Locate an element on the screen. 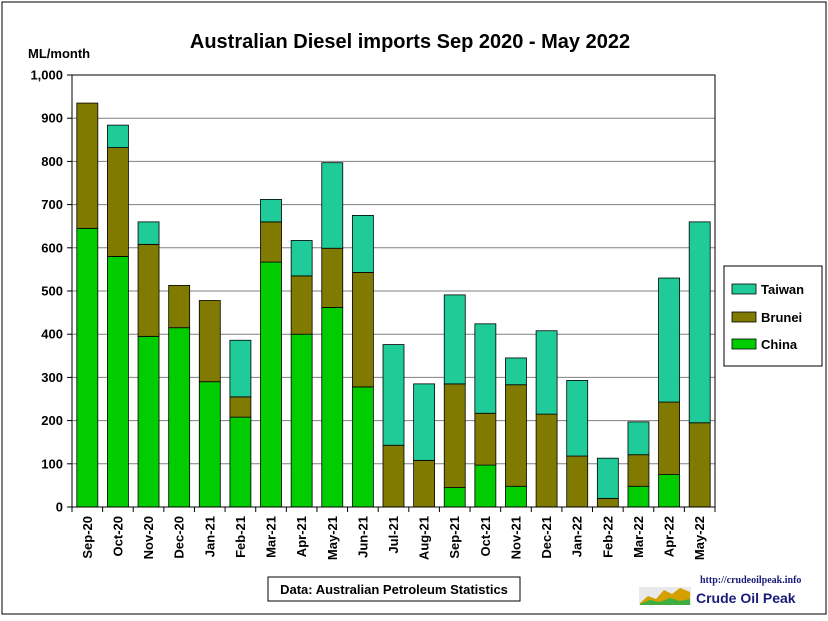 This screenshot has height=621, width=828. y-axis-label: ML/month is located at coordinates (59, 53).